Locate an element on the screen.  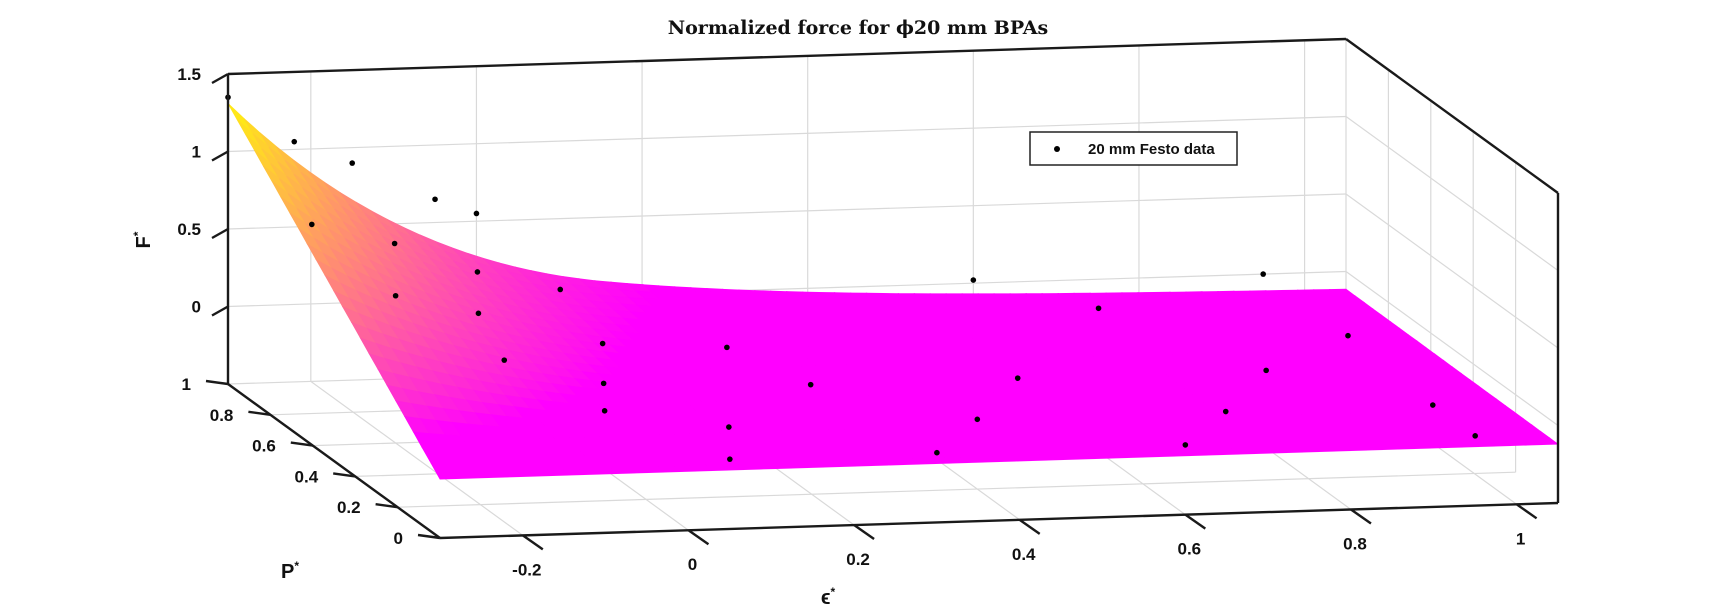
y-tick-label: 0.4 is located at coordinates (307, 476).